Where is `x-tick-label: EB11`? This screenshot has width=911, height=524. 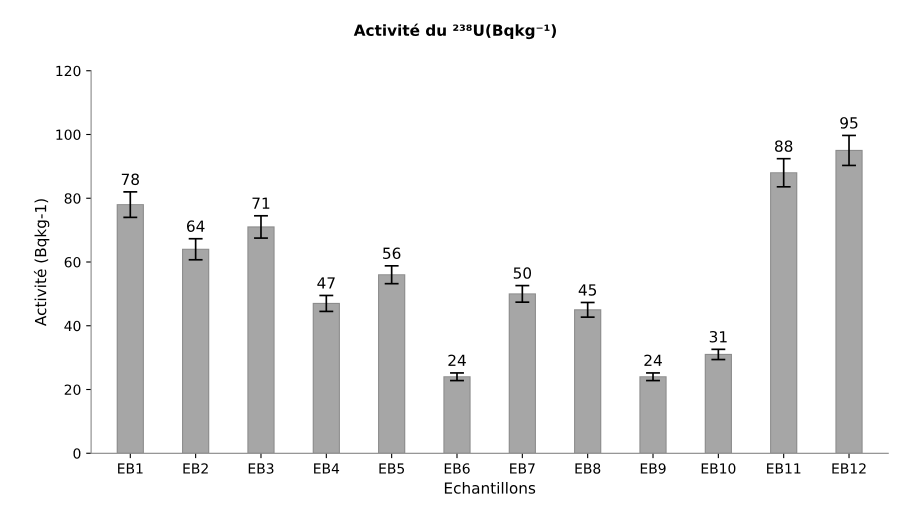 x-tick-label: EB11 is located at coordinates (783, 468).